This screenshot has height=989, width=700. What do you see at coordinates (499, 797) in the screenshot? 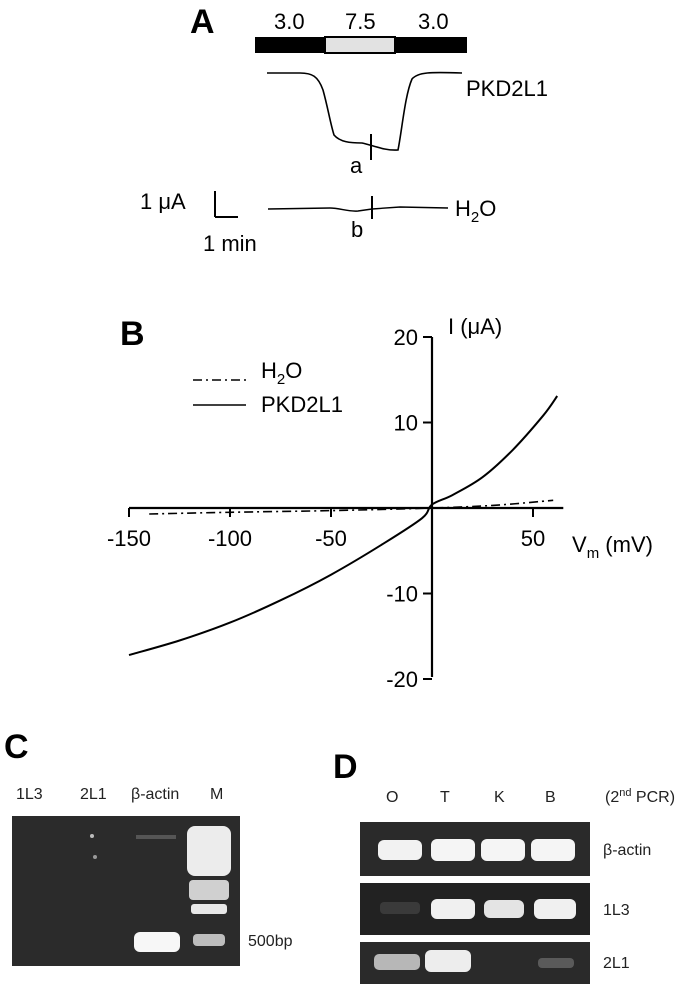
I see `gel-d-lane-3: K` at bounding box center [499, 797].